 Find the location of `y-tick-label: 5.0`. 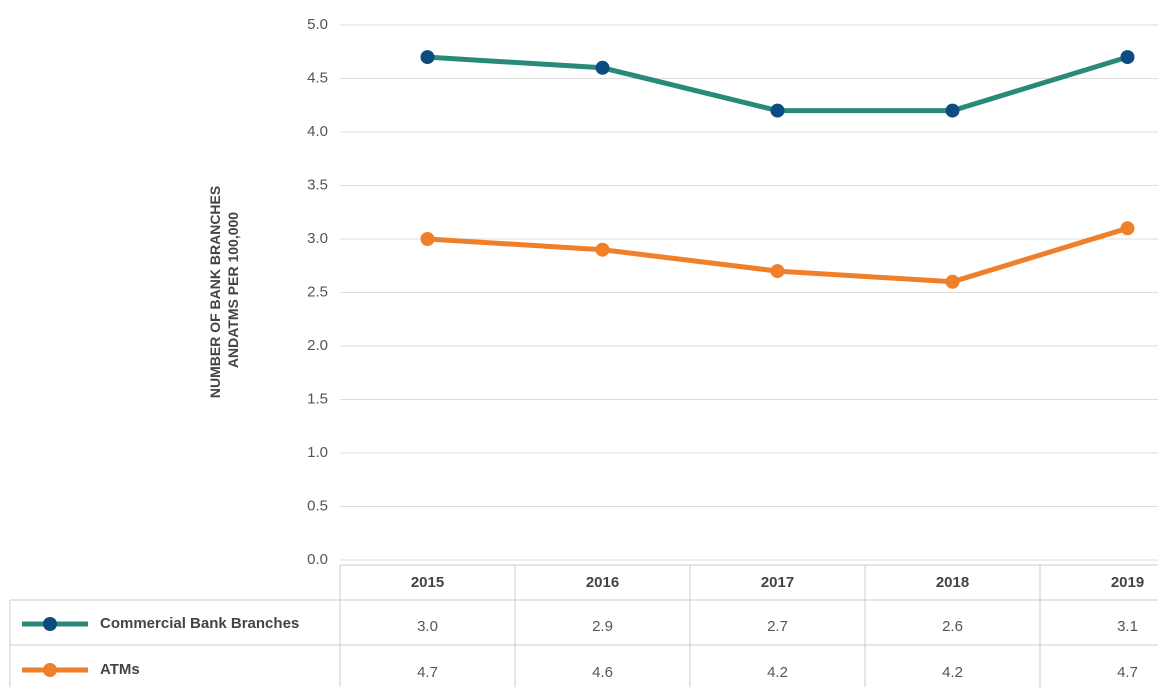

y-tick-label: 5.0 is located at coordinates (317, 24).